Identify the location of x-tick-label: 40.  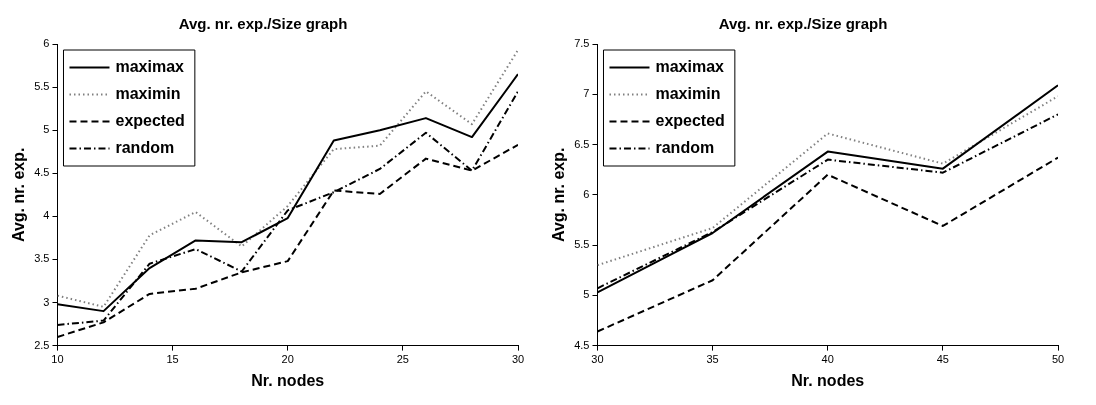
(827, 359).